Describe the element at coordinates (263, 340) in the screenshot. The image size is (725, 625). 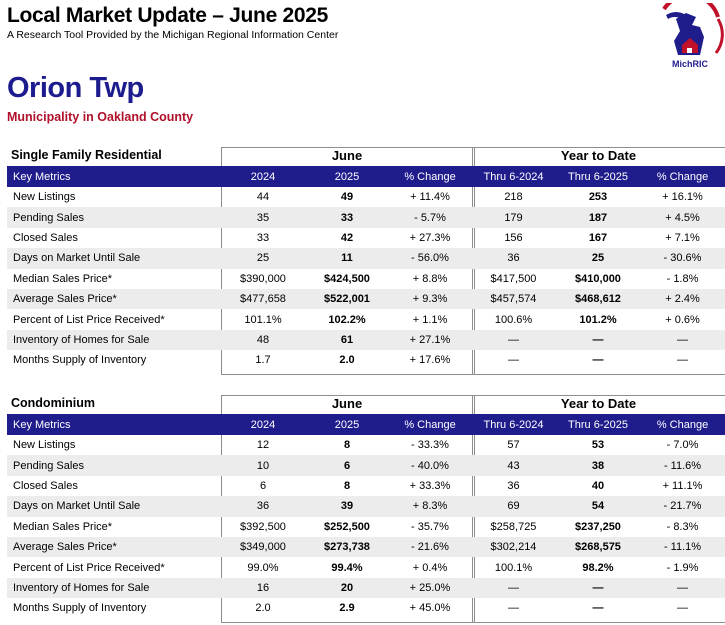
I see `metric-value: 48` at that location.